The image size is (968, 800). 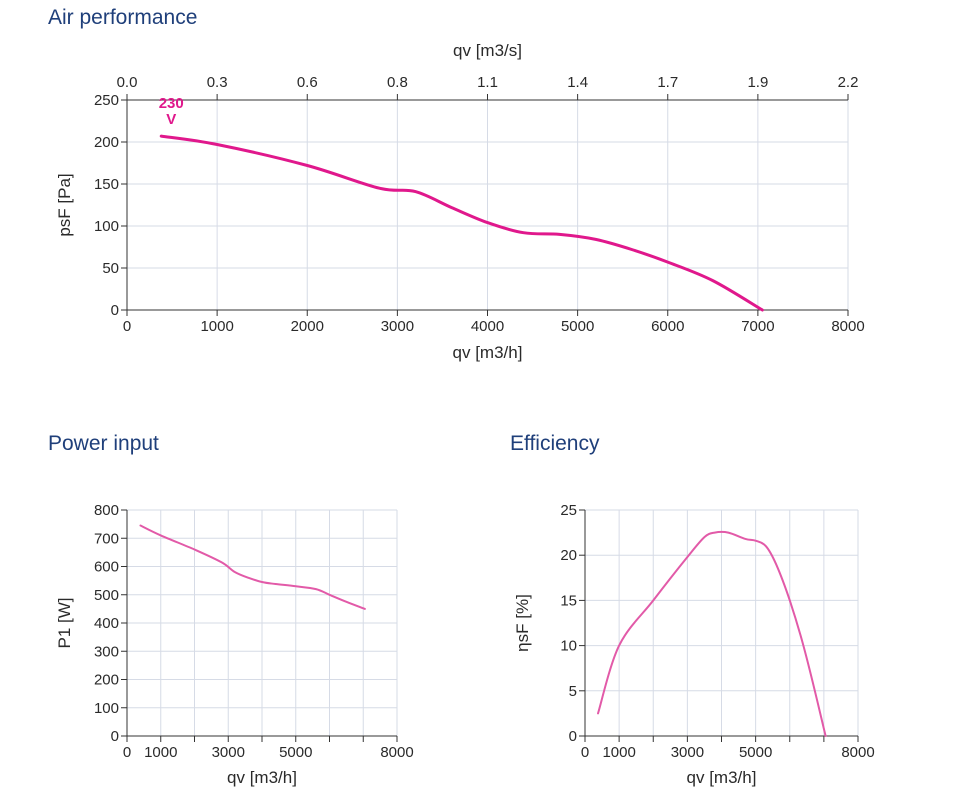 I want to click on air-x2-axis-label: qv [m3/s], so click(x=487, y=50).